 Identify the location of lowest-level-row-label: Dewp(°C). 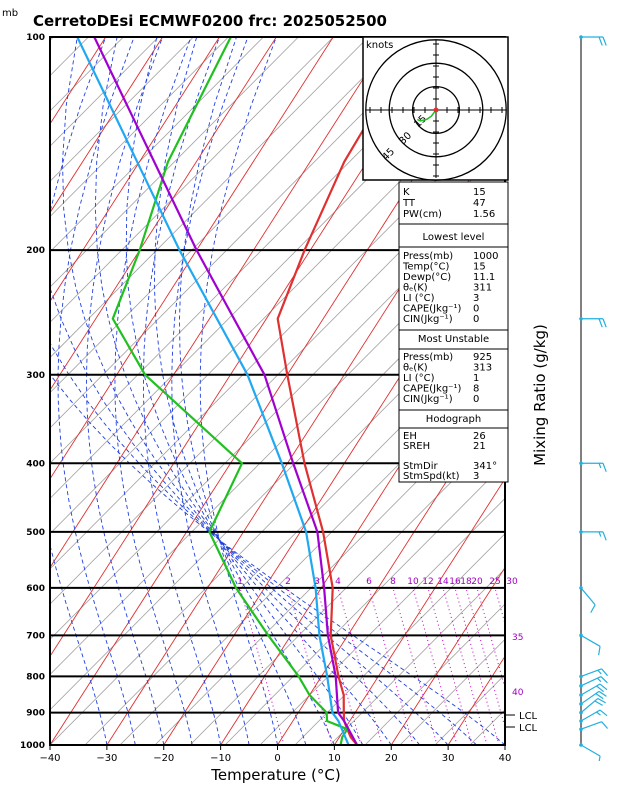
(427, 277).